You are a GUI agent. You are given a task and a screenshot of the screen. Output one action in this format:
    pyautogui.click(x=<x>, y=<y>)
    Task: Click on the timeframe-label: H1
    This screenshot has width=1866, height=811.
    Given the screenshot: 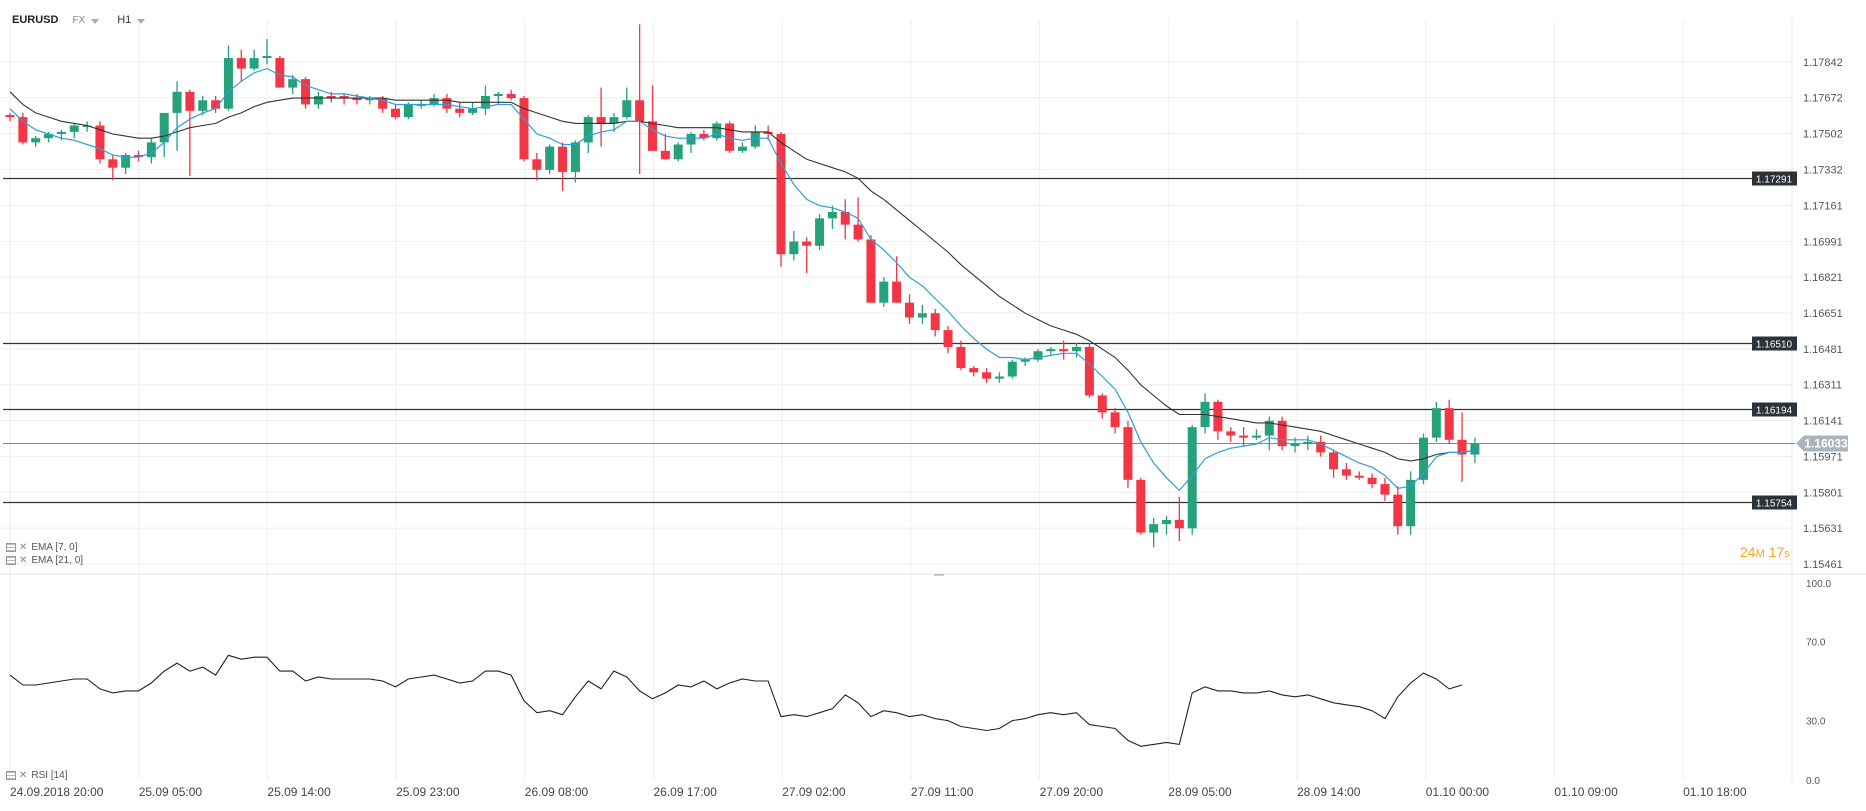 What is the action you would take?
    pyautogui.click(x=124, y=20)
    